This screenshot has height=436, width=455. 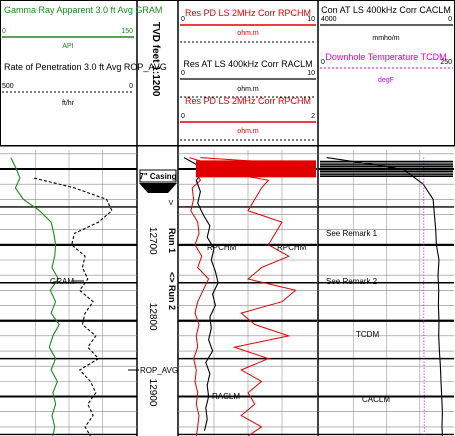 What do you see at coordinates (183, 116) in the screenshot?
I see `rpchm2-scale-min: 0` at bounding box center [183, 116].